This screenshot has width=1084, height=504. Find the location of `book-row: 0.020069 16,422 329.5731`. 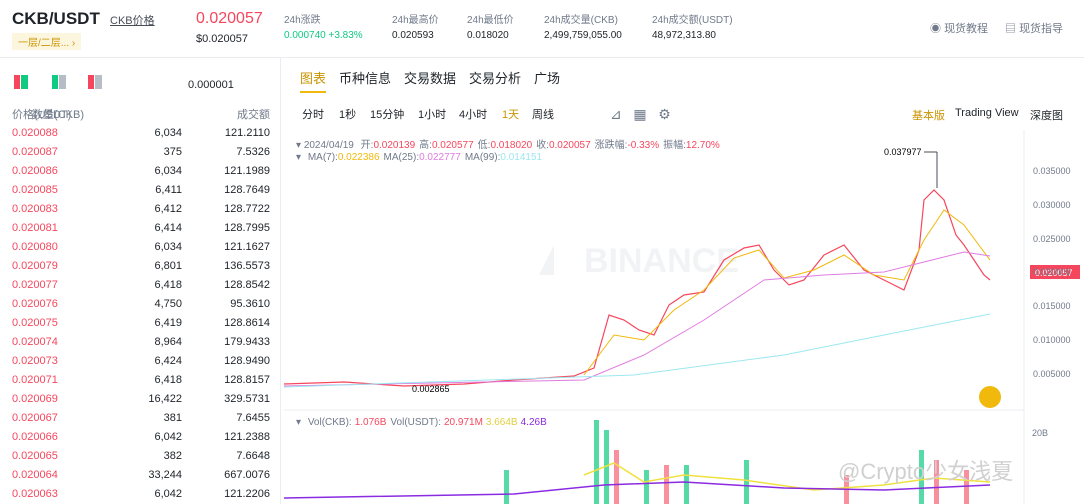

book-row: 0.020069 16,422 329.5731 is located at coordinates (140, 399).